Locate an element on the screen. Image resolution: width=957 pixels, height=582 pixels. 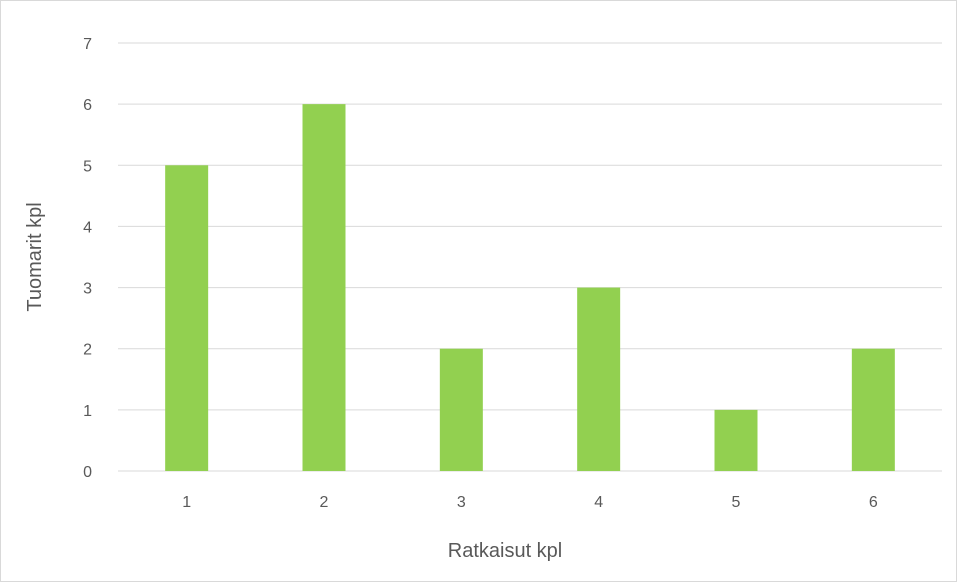
x-tick-label: 3 is located at coordinates (461, 502).